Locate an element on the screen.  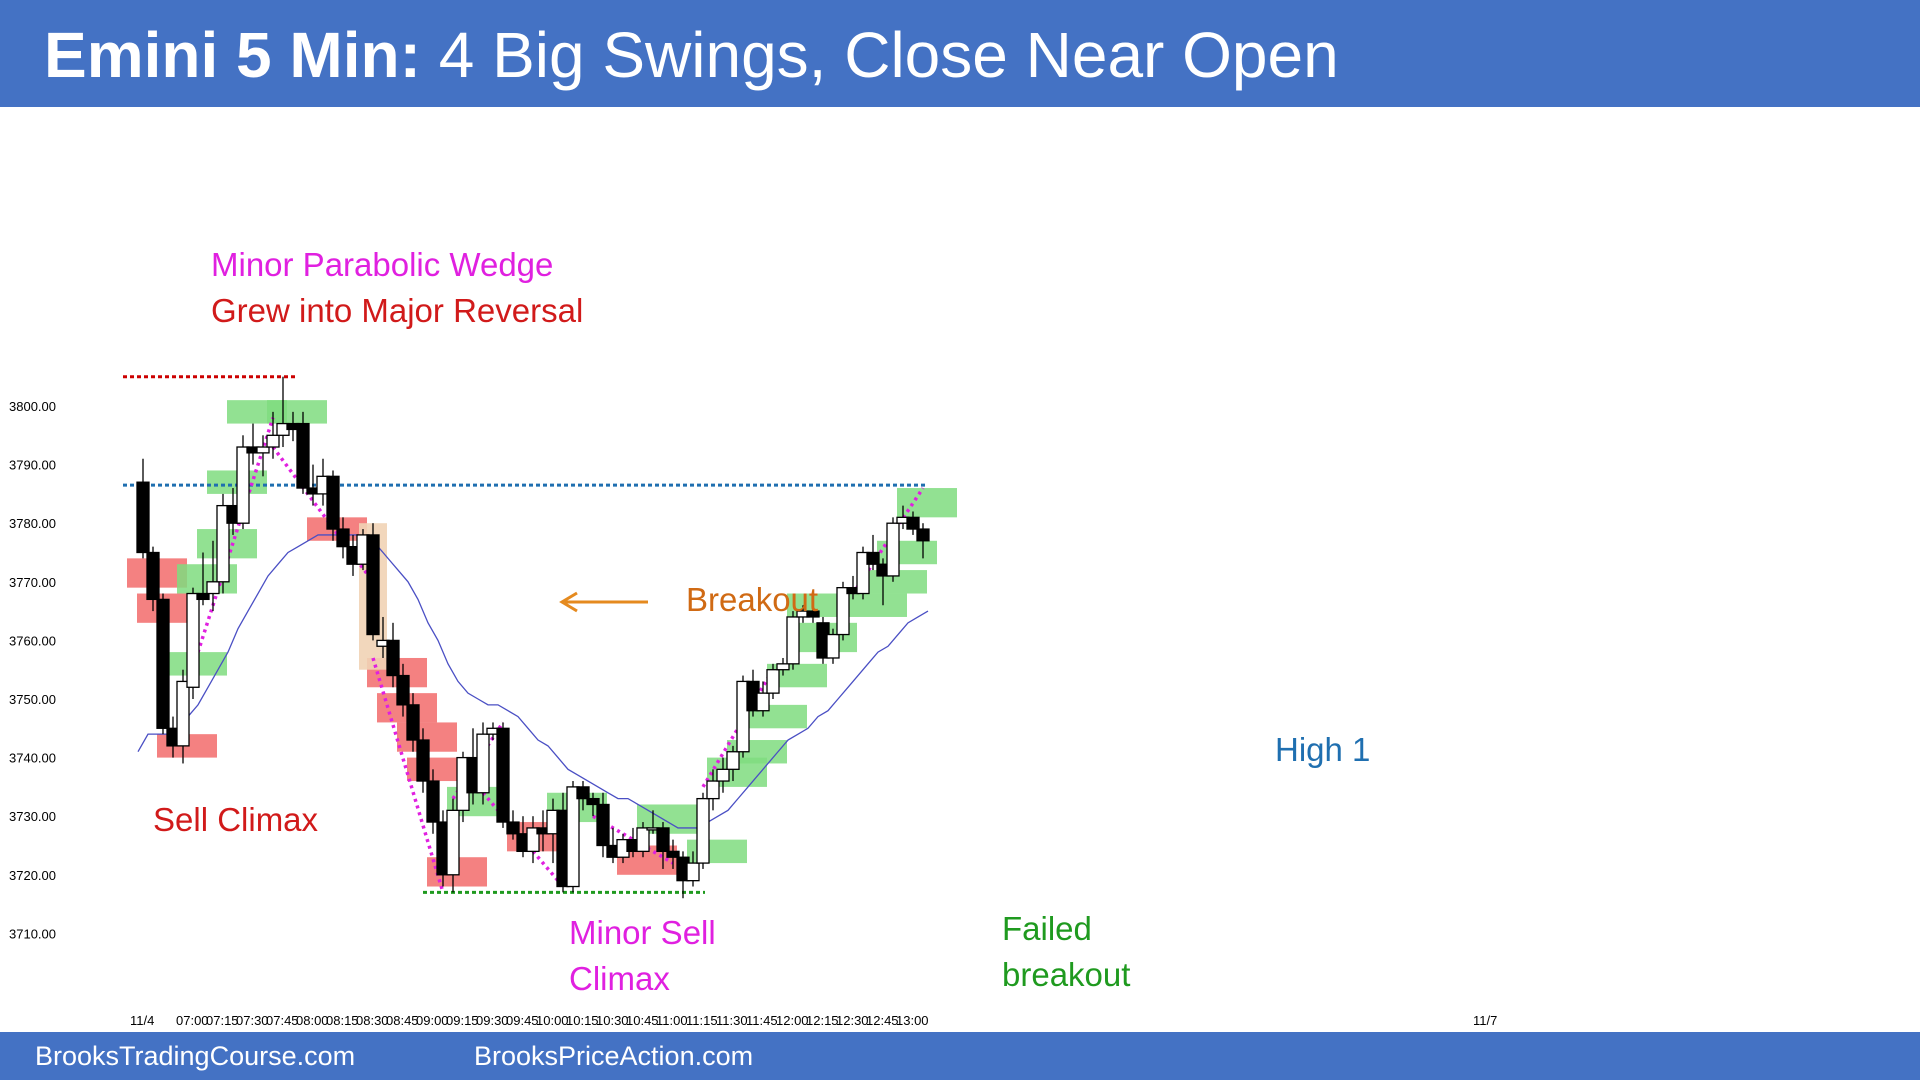
title-bold: Emini 5 Min: is located at coordinates (232, 55).